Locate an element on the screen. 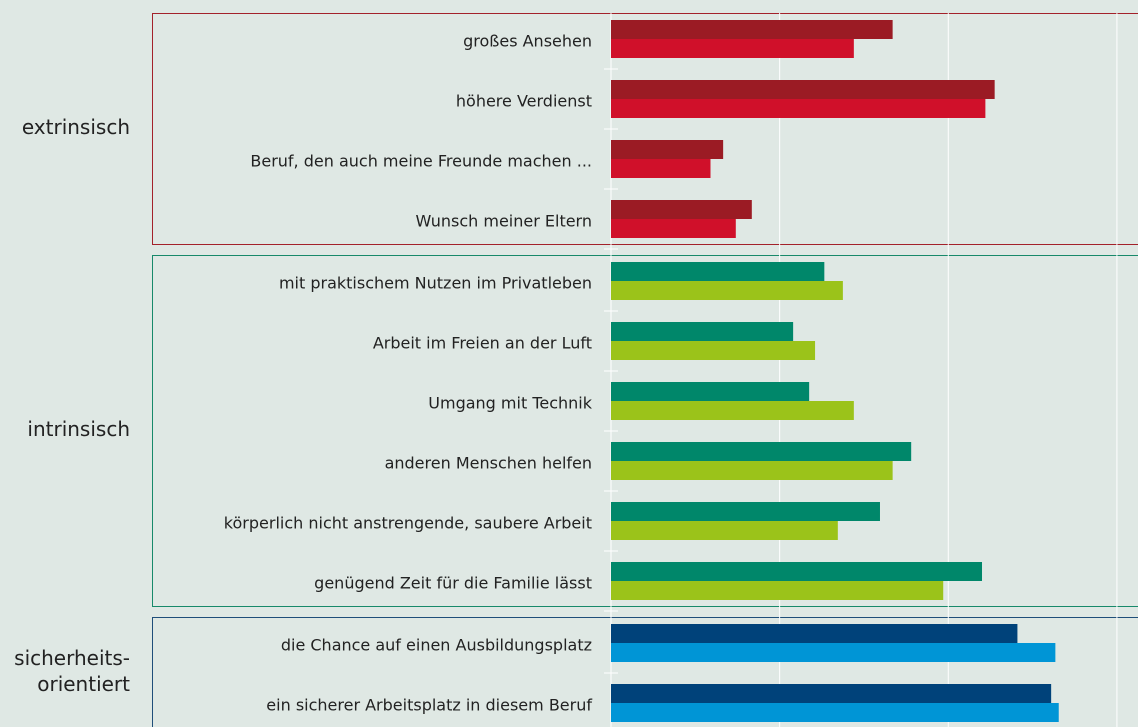 This screenshot has width=1138, height=727. category-label: mit praktischem Nutzen im Privatleben is located at coordinates (435, 283).